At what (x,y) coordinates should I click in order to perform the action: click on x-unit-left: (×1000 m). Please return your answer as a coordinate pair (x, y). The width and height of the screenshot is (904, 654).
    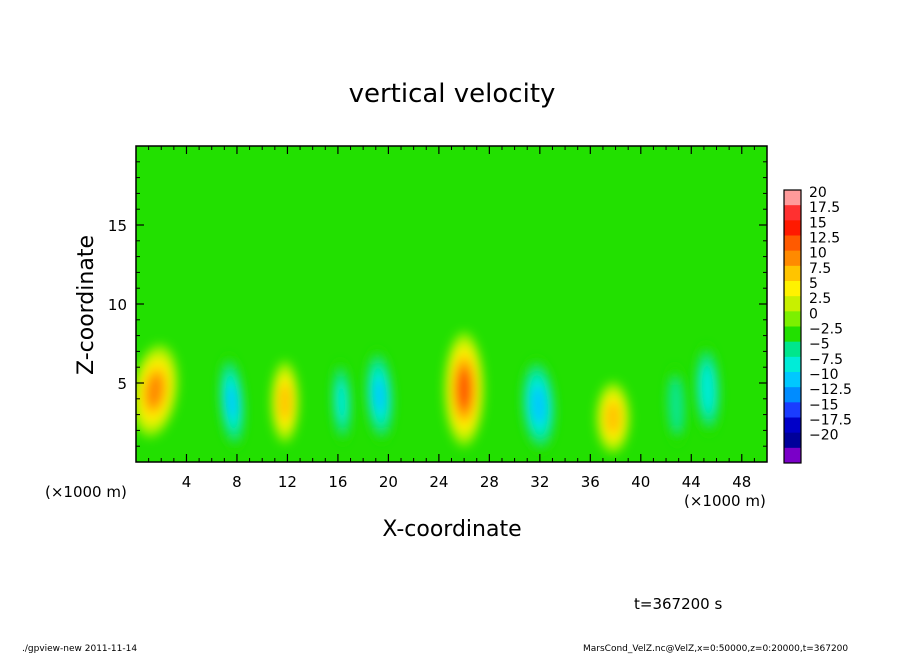
    Looking at the image, I should click on (86, 492).